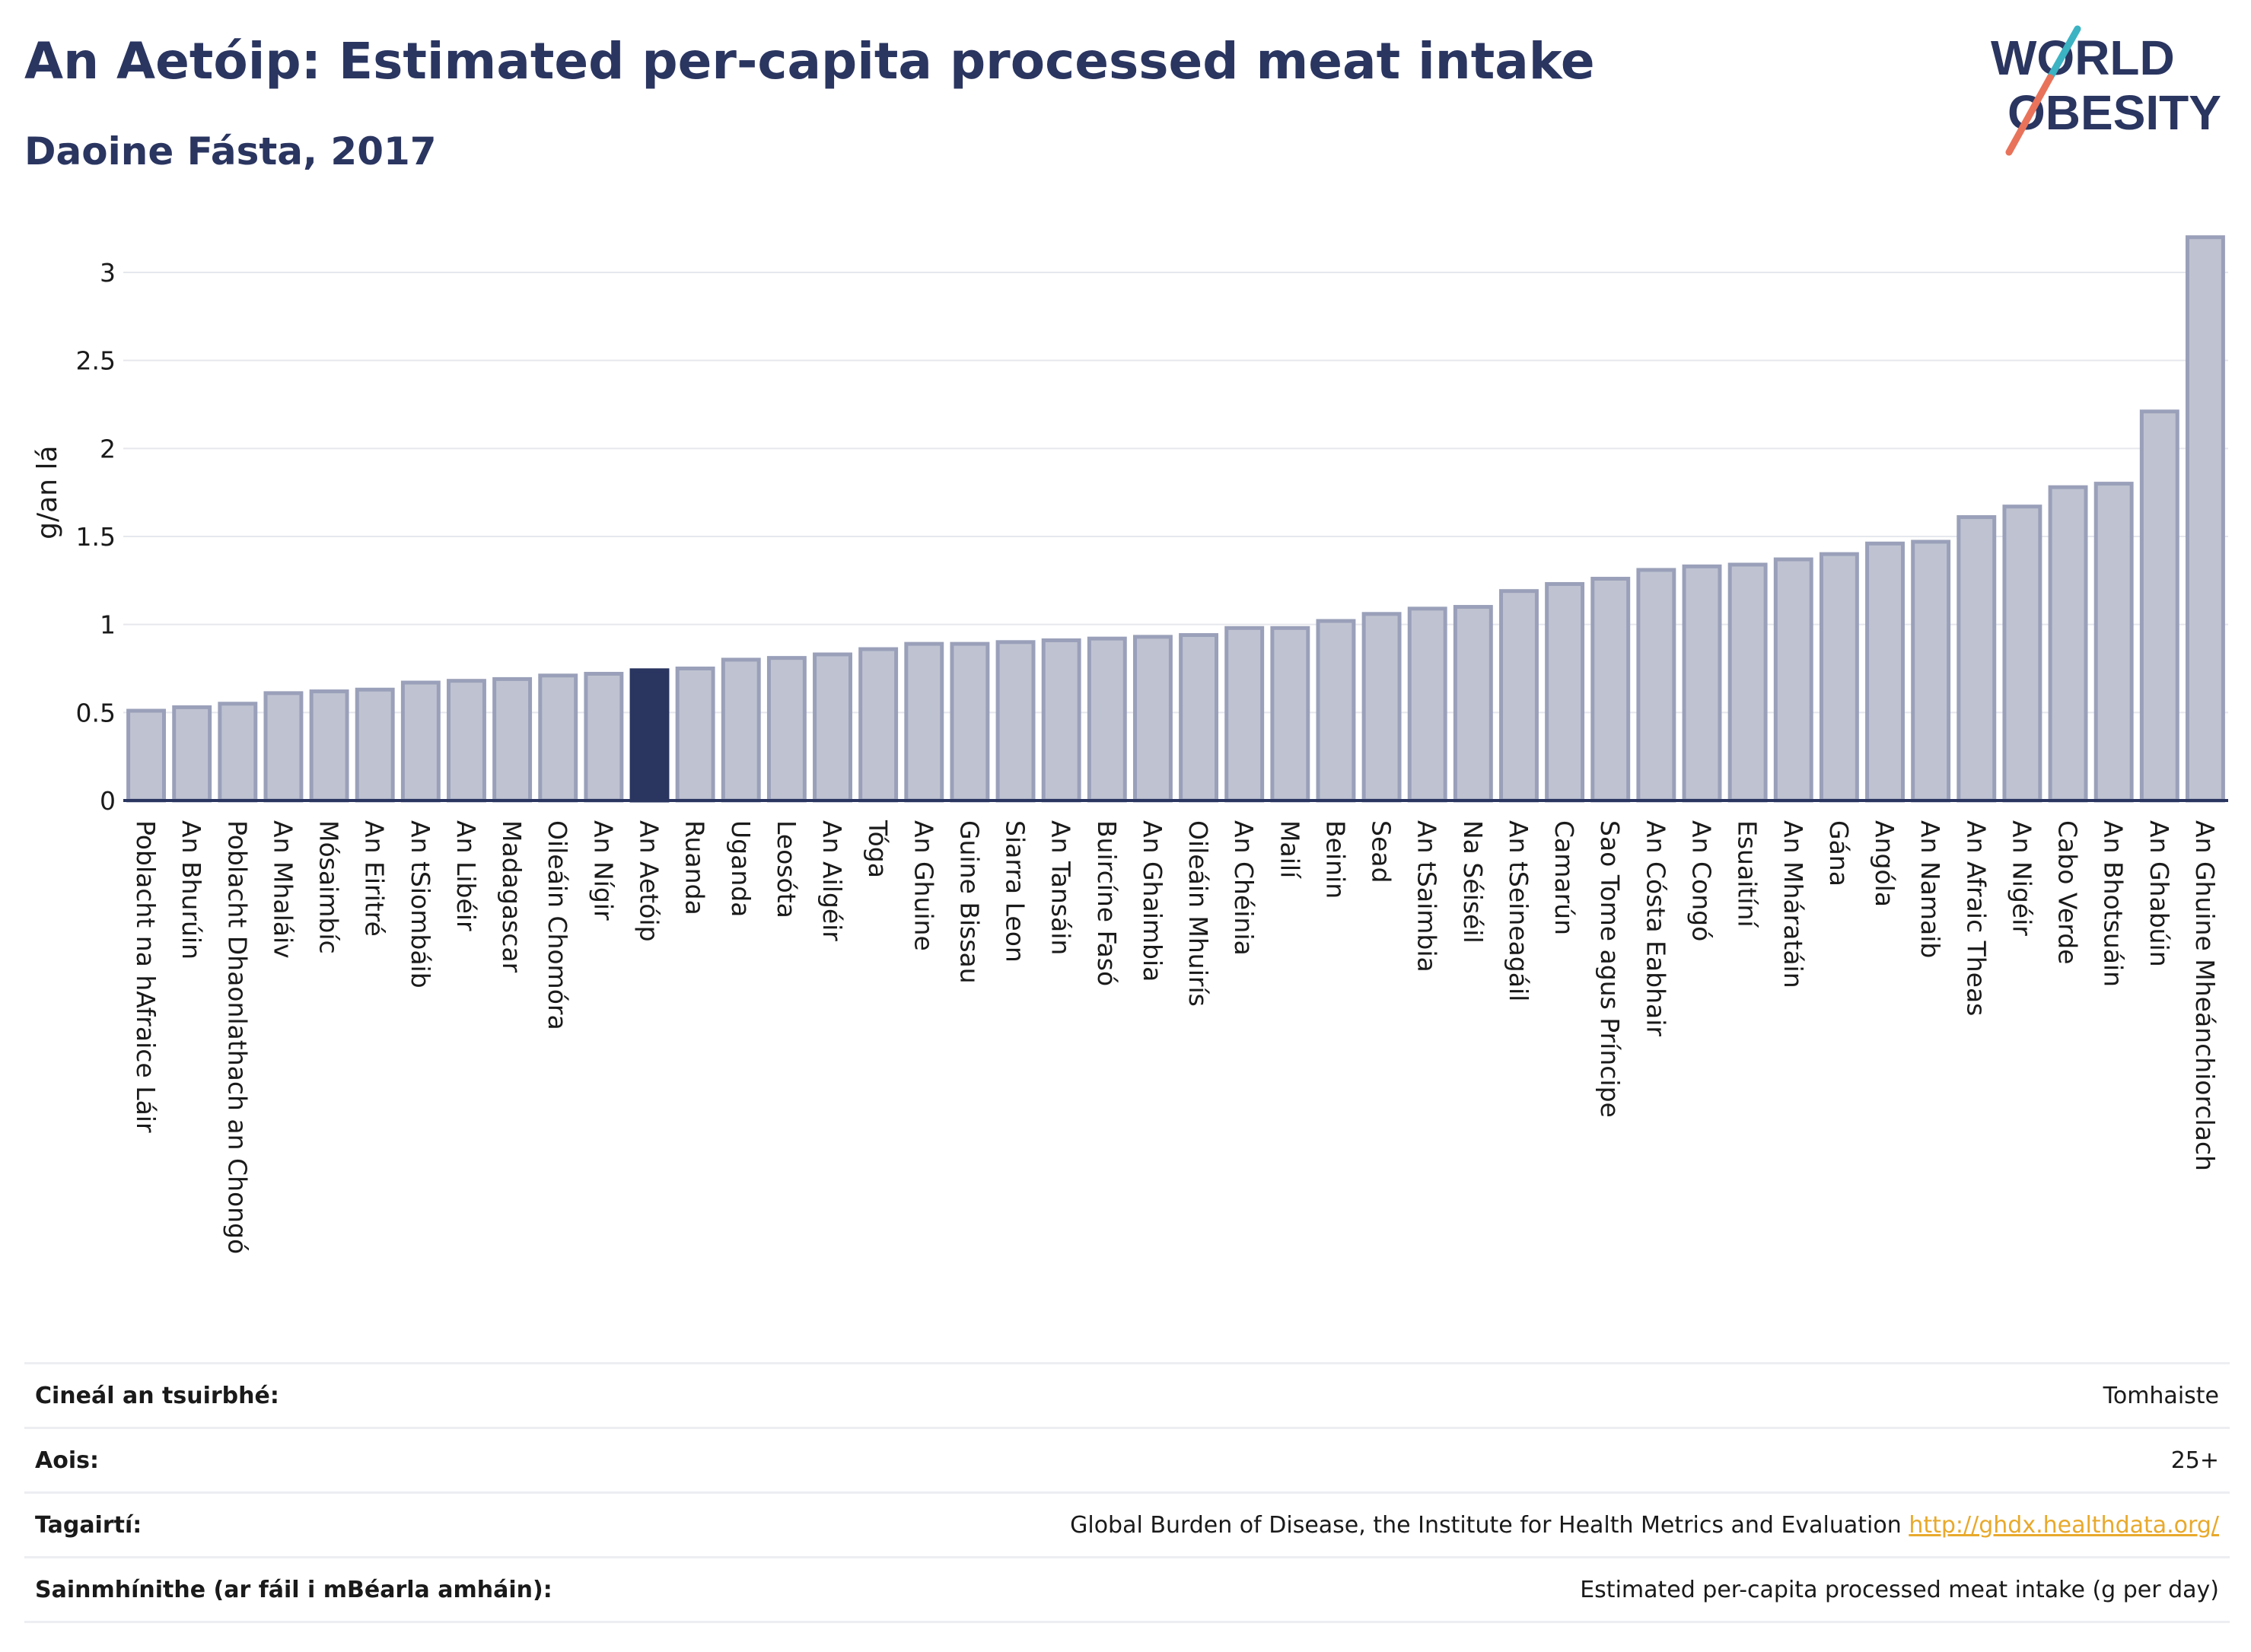 This screenshot has height=1652, width=2251. Describe the element at coordinates (47, 492) in the screenshot. I see `y-axis-label: g/an lá` at that location.